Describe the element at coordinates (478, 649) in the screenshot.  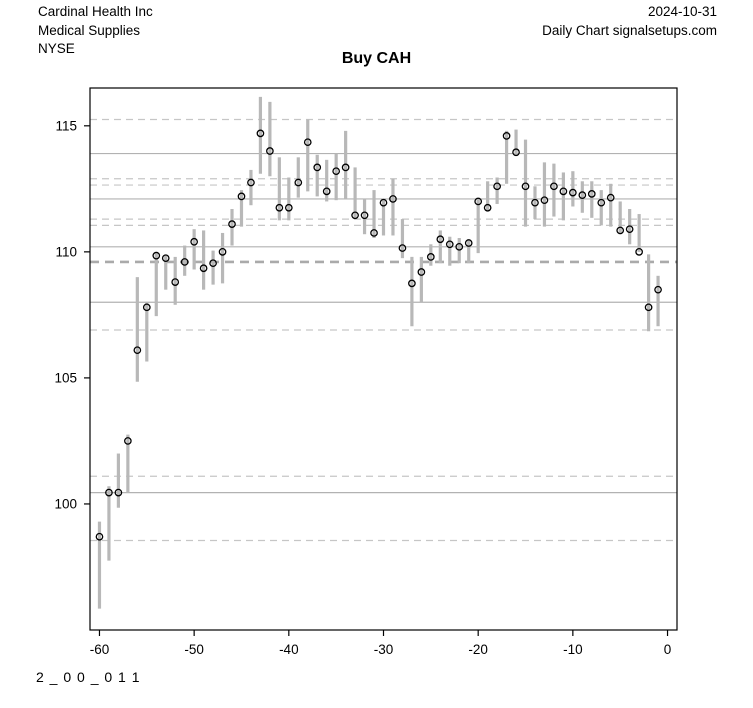
I see `x-axis-tick-label: -20` at that location.